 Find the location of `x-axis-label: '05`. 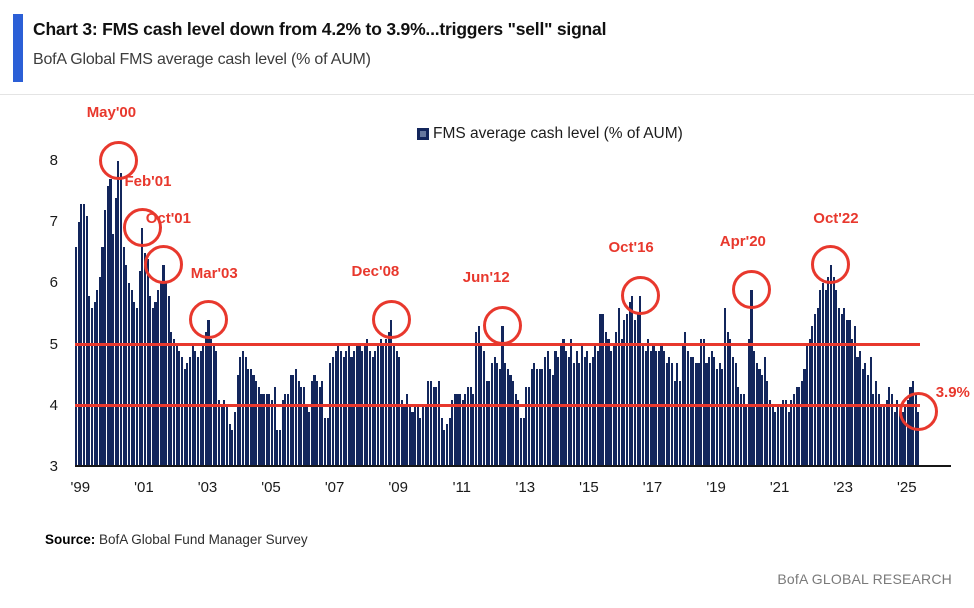

x-axis-label: '05 is located at coordinates (271, 487).